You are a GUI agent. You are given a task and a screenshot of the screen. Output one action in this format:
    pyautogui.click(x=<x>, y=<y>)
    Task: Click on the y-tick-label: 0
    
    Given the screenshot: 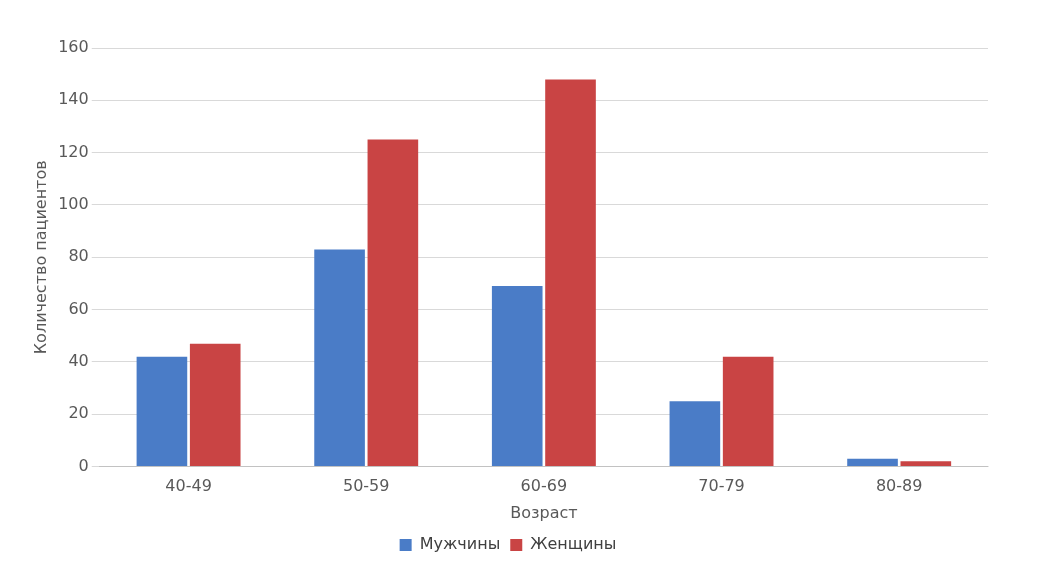 What is the action you would take?
    pyautogui.click(x=83, y=465)
    